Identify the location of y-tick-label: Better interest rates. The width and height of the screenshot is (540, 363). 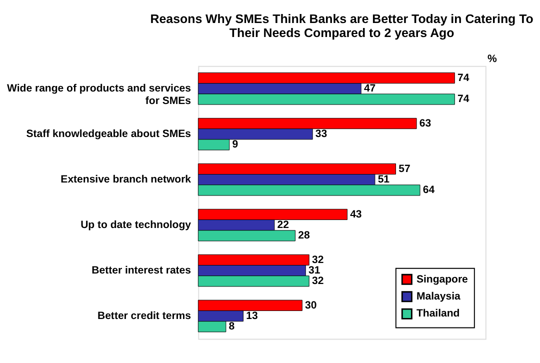
(142, 270).